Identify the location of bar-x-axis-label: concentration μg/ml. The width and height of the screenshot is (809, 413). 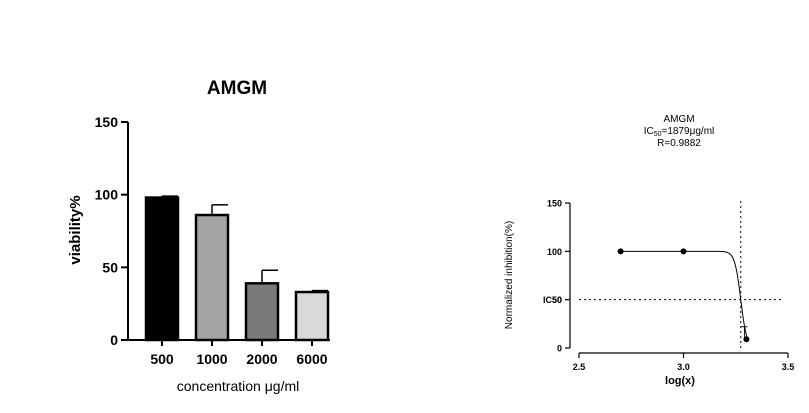
(238, 386).